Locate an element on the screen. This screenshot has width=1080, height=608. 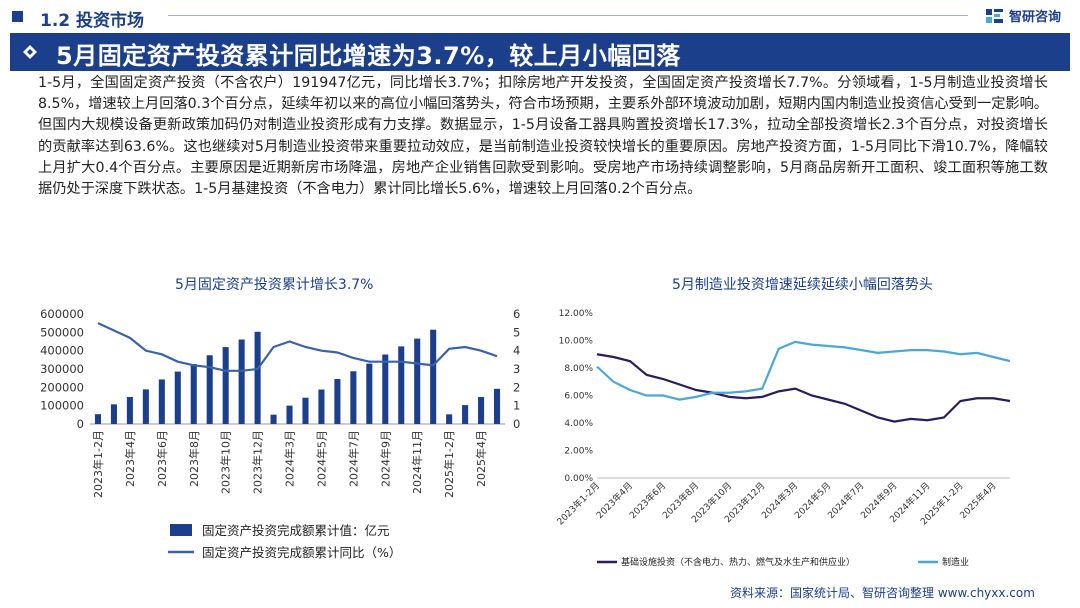
y-left-tick-label: 500000 is located at coordinates (62, 332).